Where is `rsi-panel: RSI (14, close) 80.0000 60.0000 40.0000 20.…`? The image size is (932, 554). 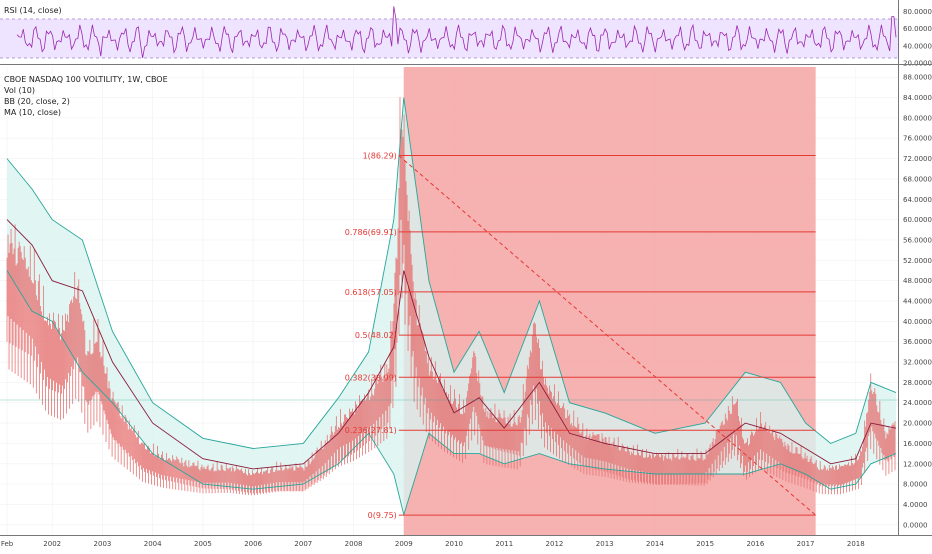
rsi-panel: RSI (14, close) 80.0000 60.0000 40.0000 20.… is located at coordinates (466, 37).